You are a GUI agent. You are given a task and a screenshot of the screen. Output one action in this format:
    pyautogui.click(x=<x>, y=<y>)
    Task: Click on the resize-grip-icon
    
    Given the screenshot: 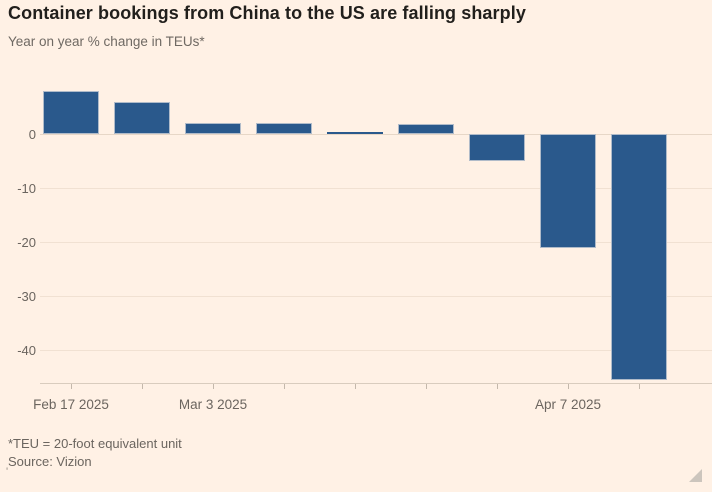 What is the action you would take?
    pyautogui.click(x=695, y=475)
    